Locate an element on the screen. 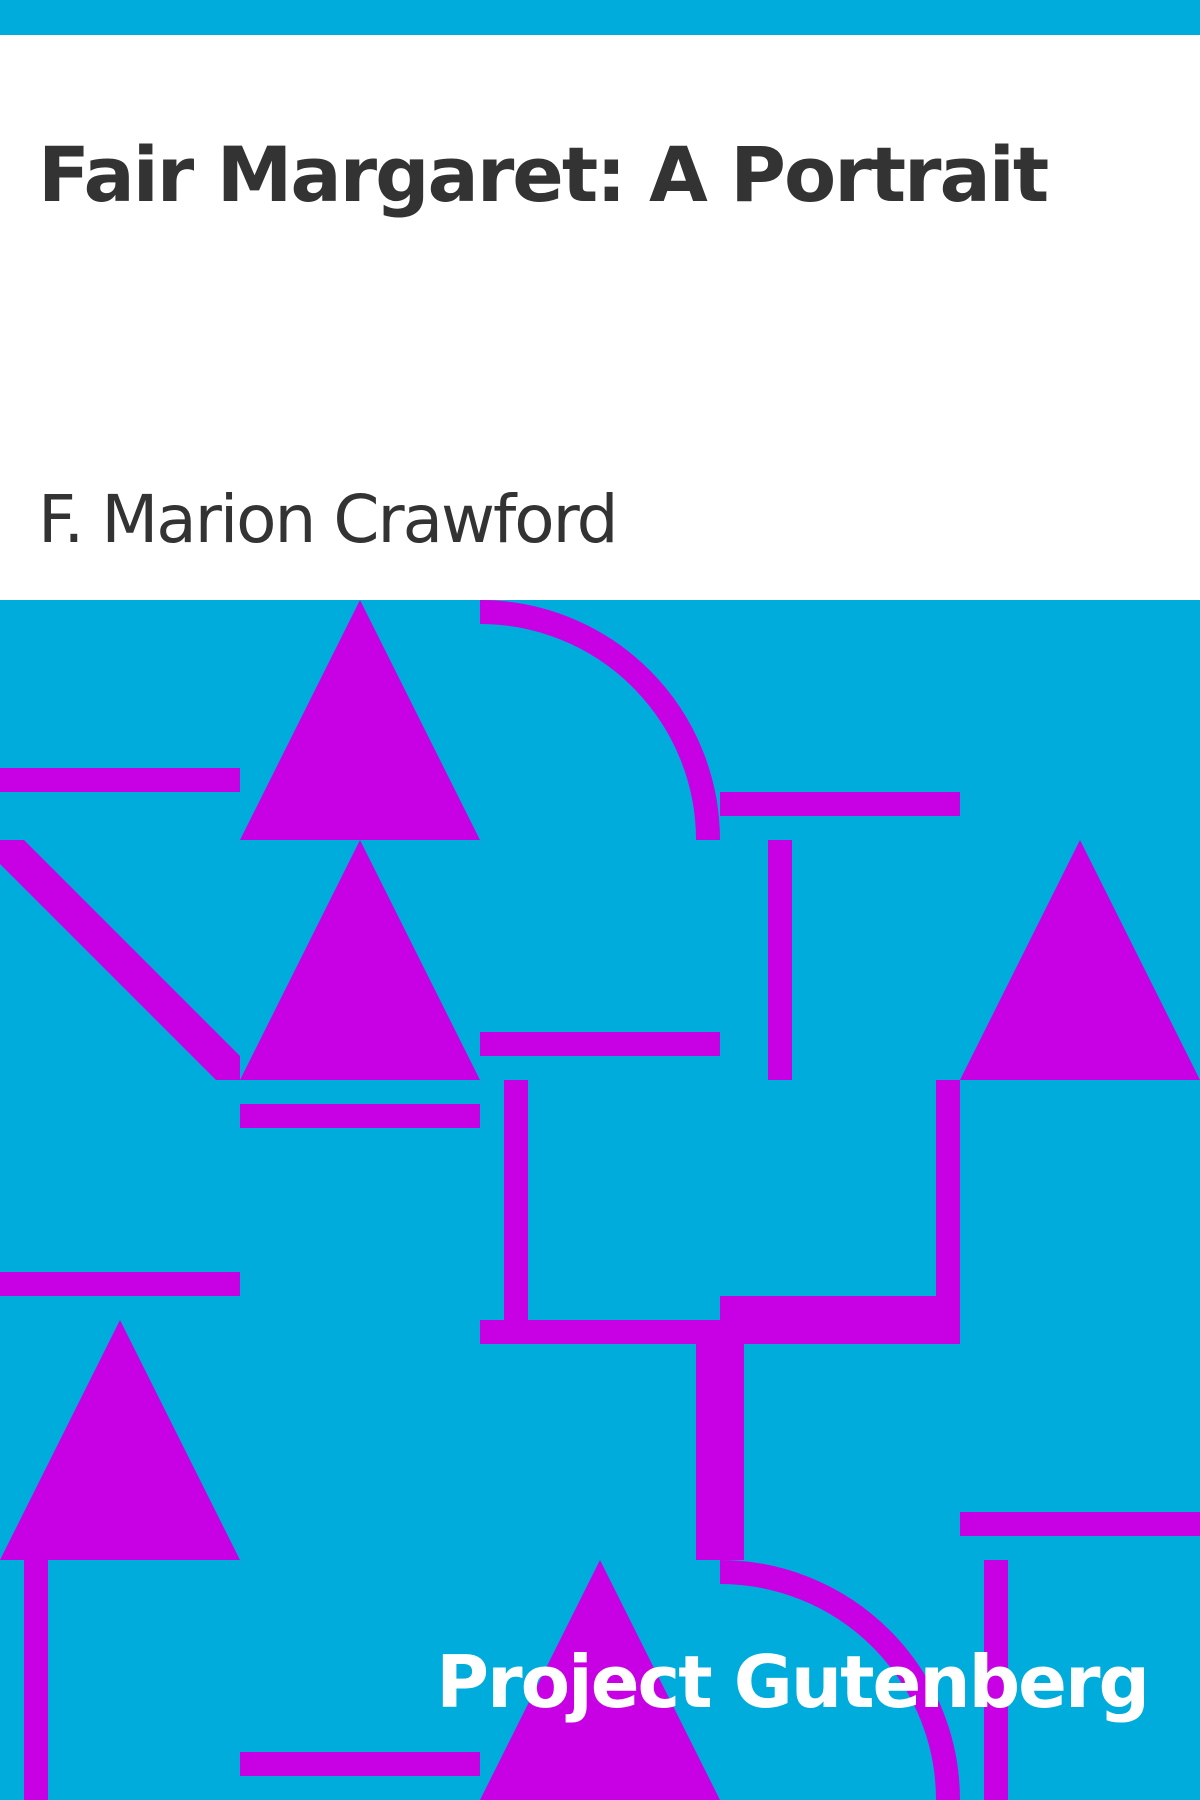 This screenshot has height=1800, width=1200. book-title: Fair Margaret: A Portrait is located at coordinates (543, 174).